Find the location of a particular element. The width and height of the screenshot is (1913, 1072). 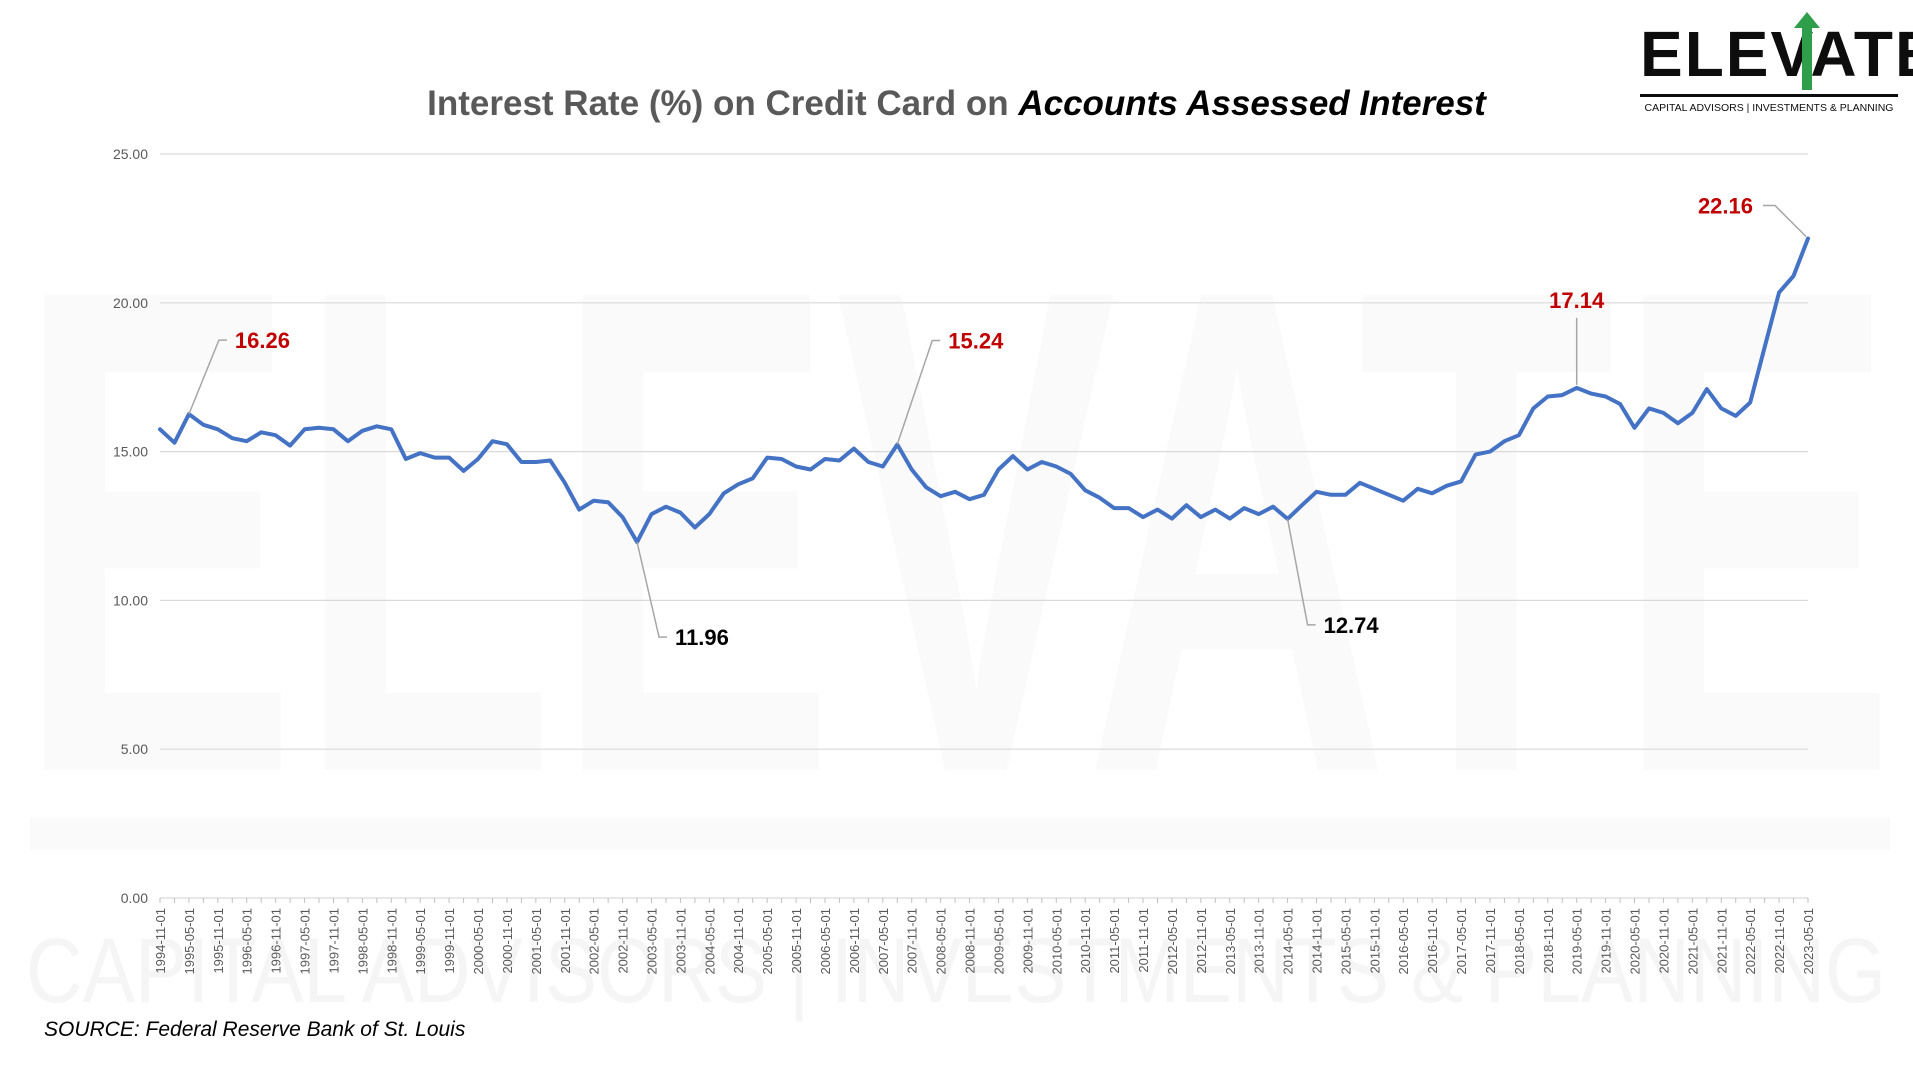

x-tick-label: 2007-05-01 is located at coordinates (883, 941).